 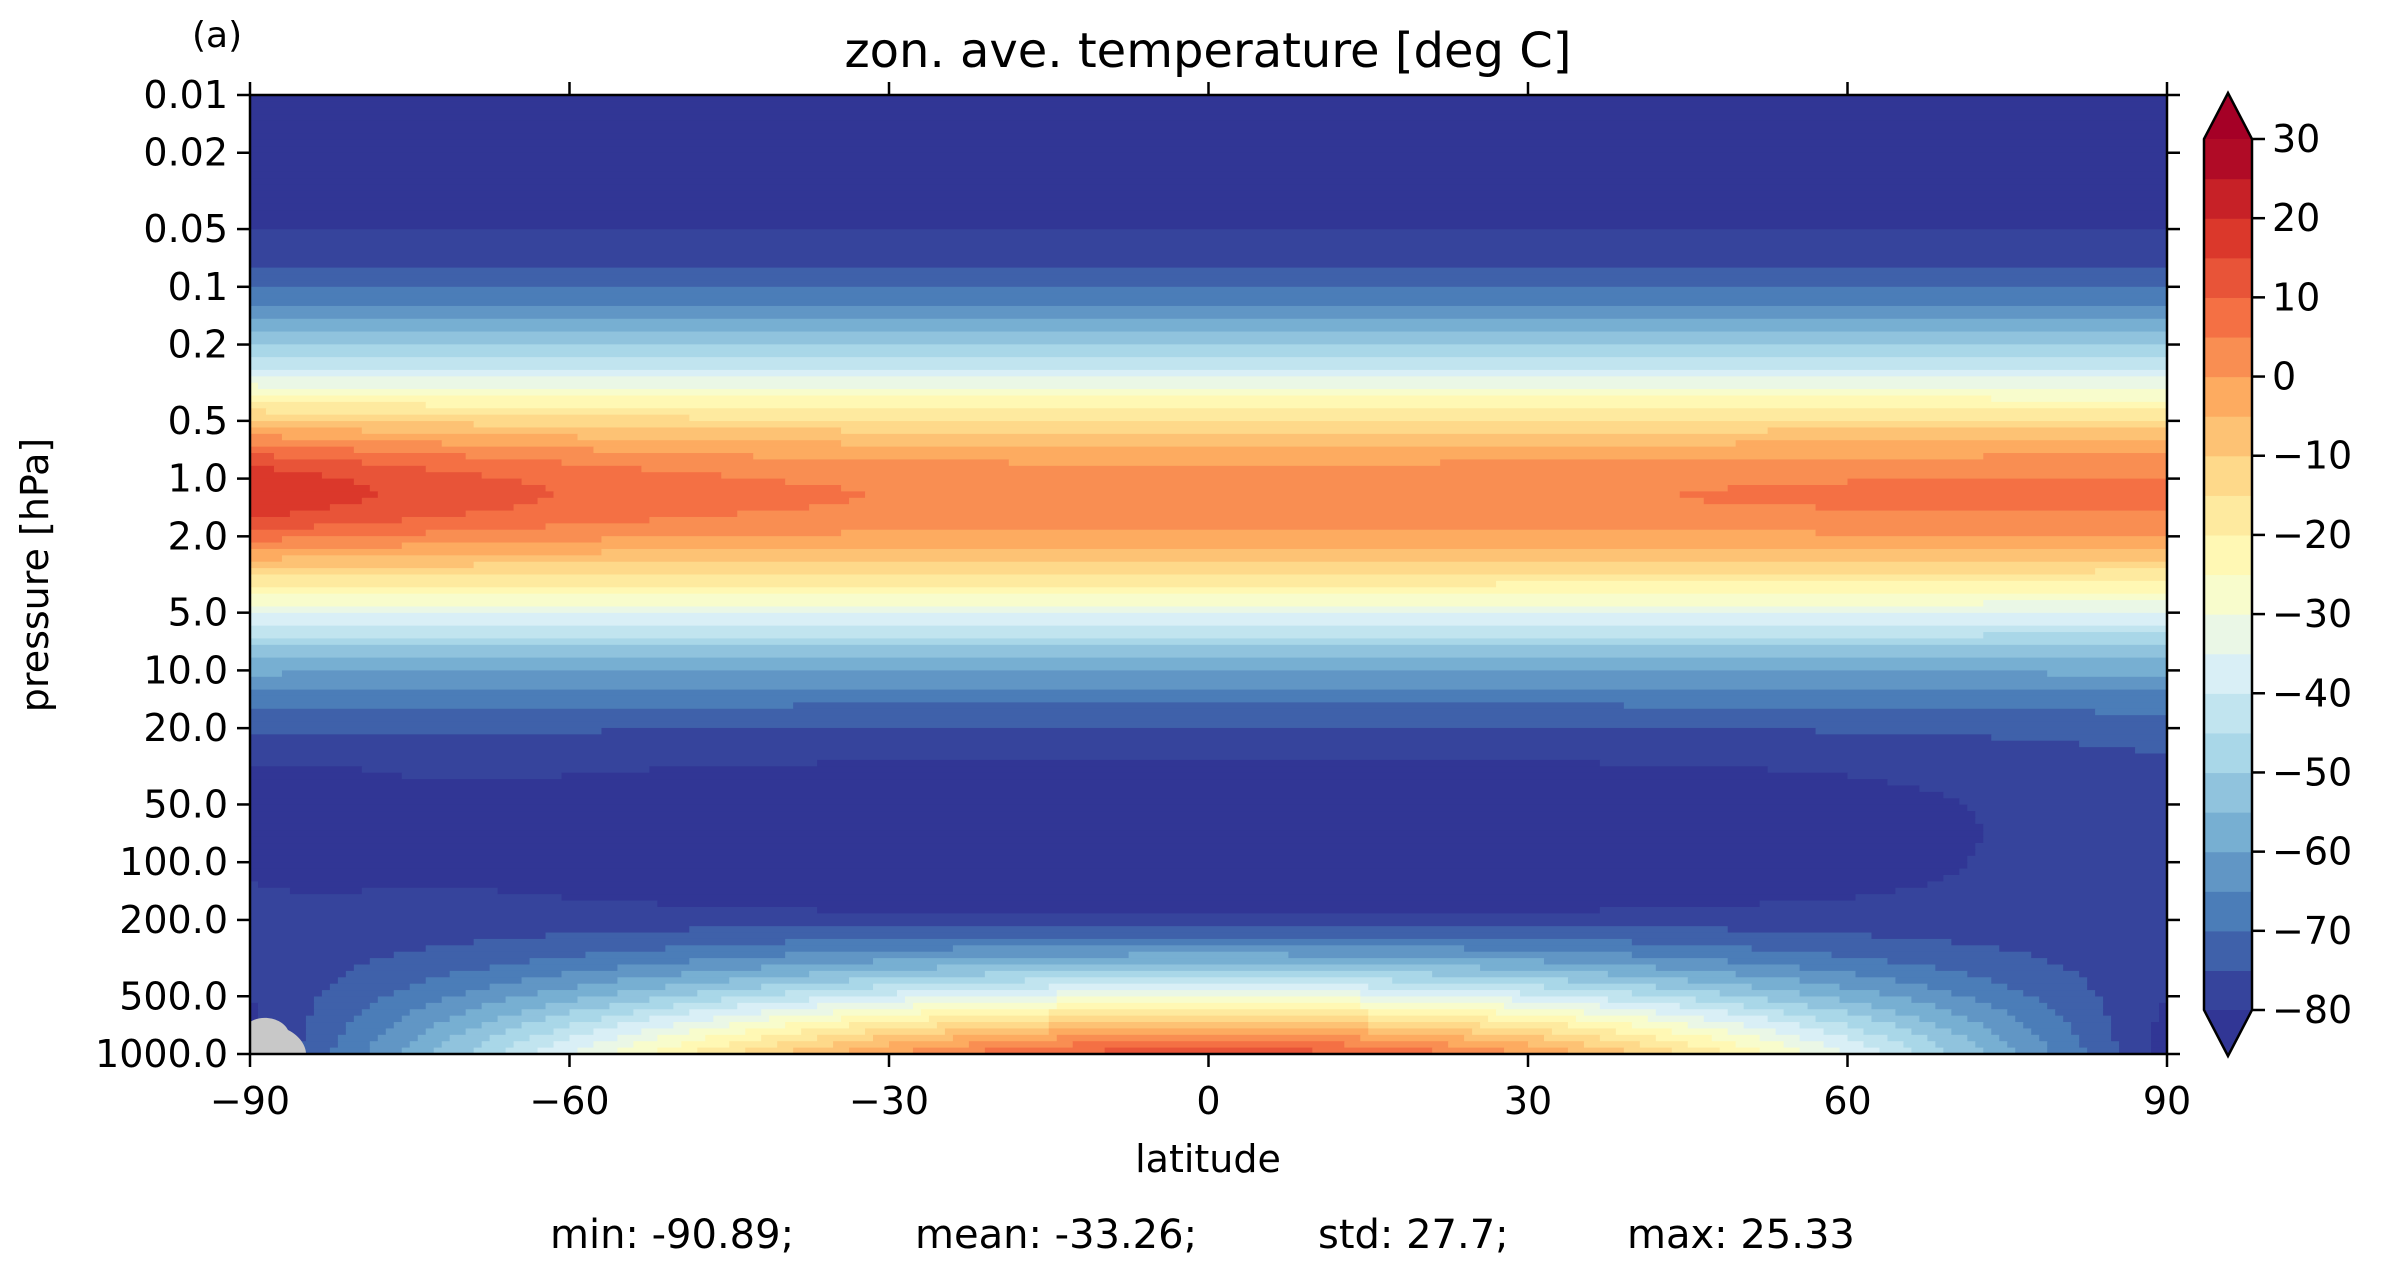 I want to click on y-tick-label: 500.0, so click(x=173, y=996).